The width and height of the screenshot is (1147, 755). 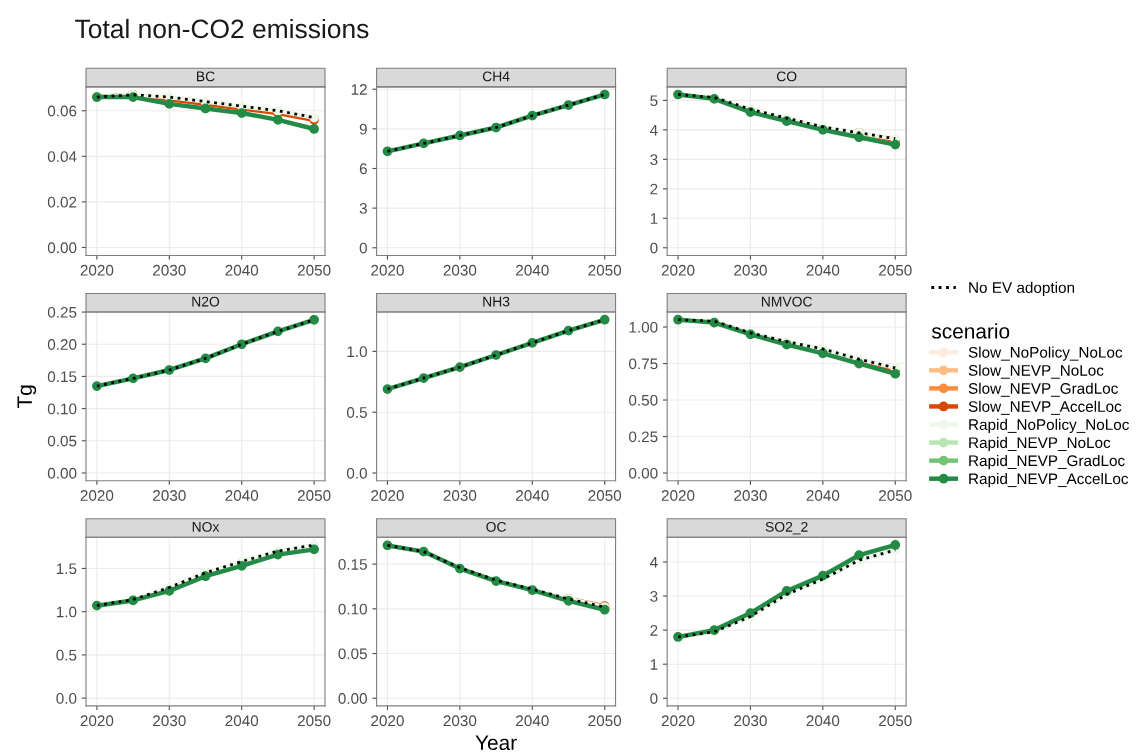 I want to click on chart-title: BC, so click(x=206, y=76).